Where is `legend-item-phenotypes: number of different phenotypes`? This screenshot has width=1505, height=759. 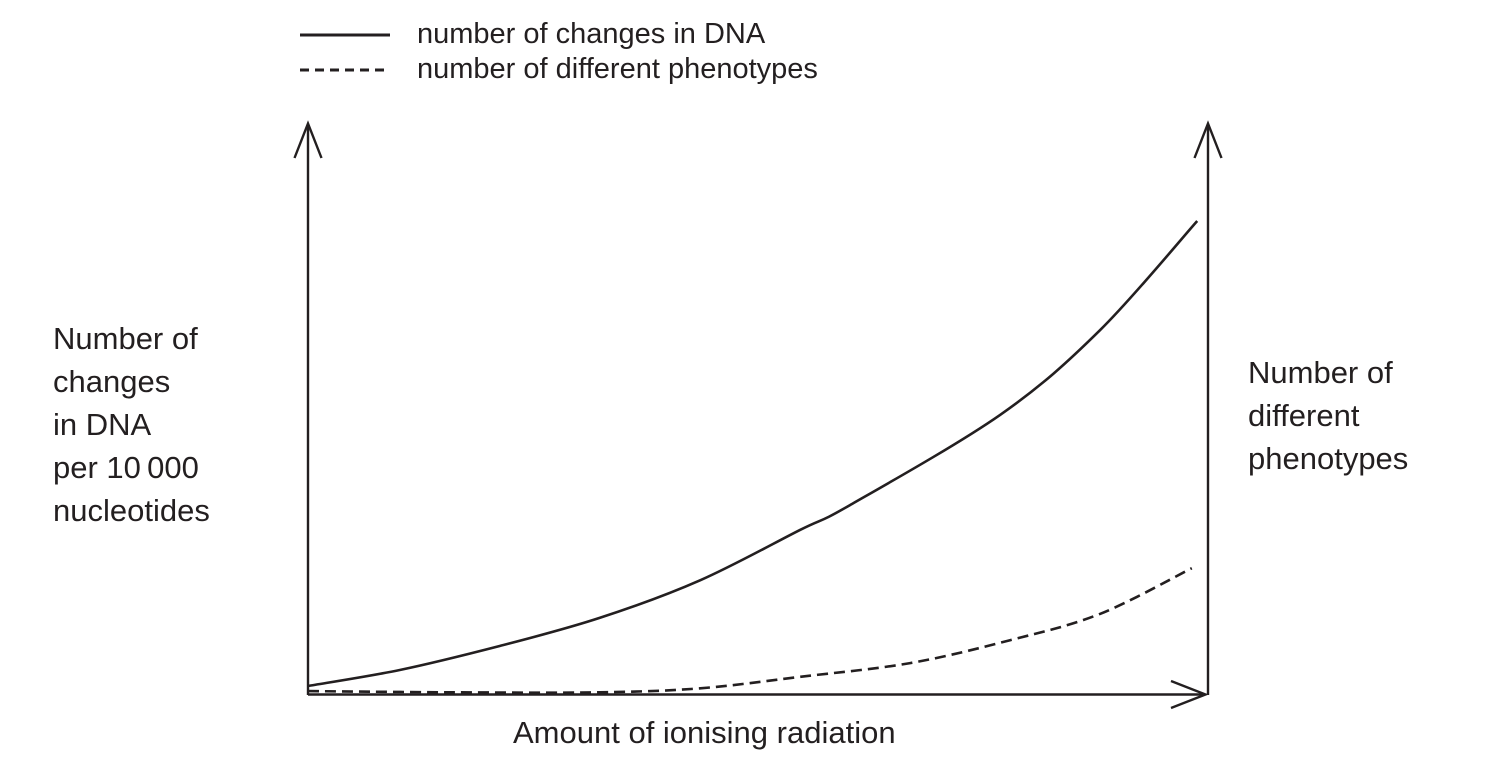
legend-item-phenotypes: number of different phenotypes is located at coordinates (559, 69).